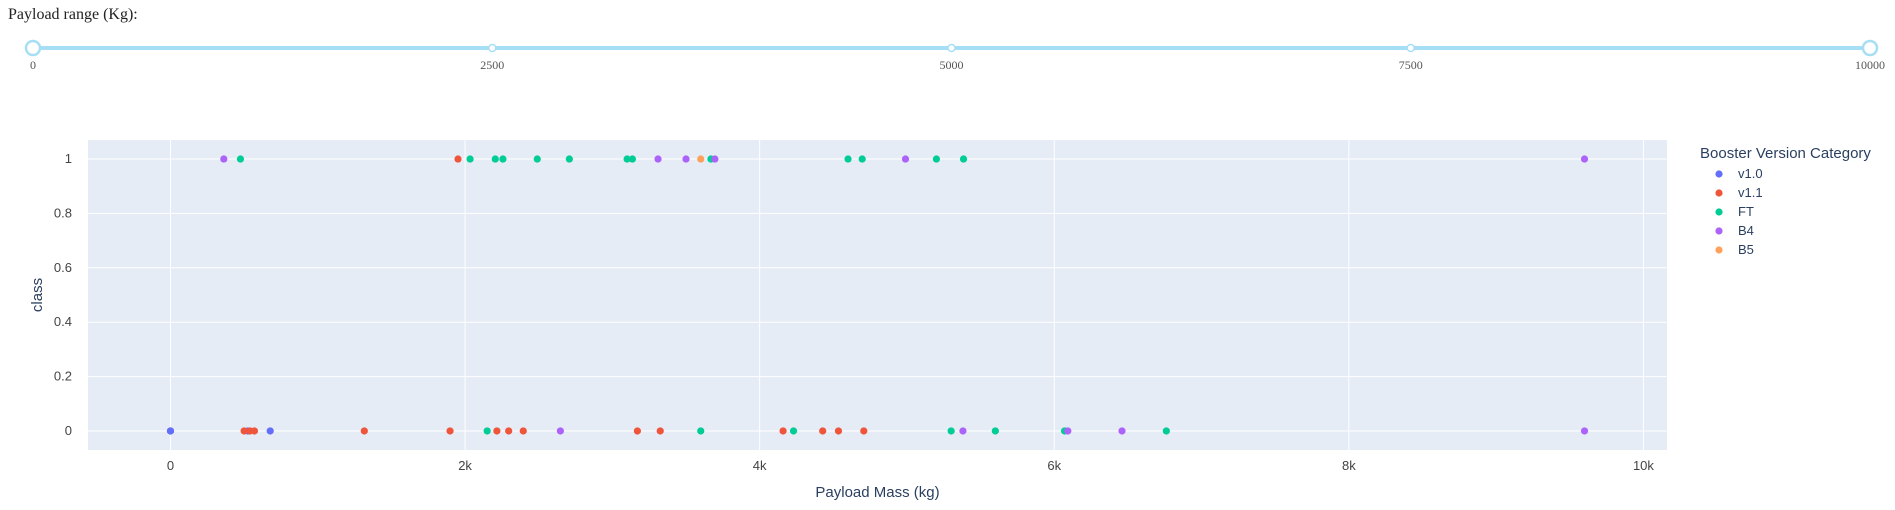 The height and width of the screenshot is (510, 1895). What do you see at coordinates (73, 14) in the screenshot?
I see `payload-range-label: Payload range (Kg):` at bounding box center [73, 14].